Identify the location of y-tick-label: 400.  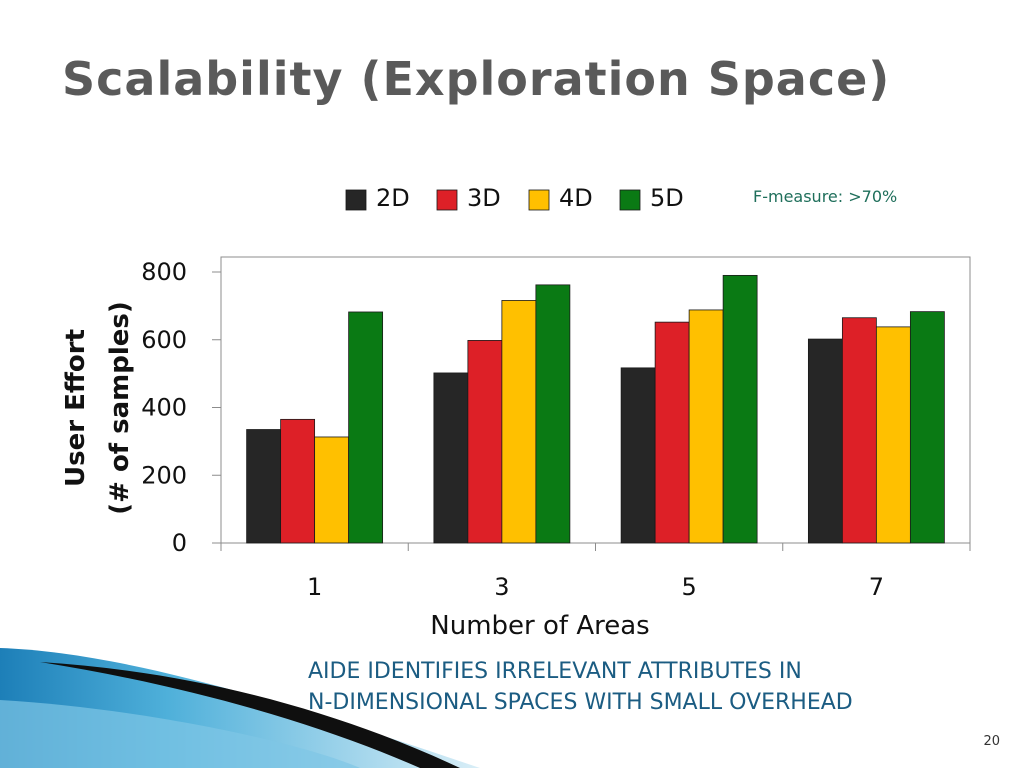
(164, 408).